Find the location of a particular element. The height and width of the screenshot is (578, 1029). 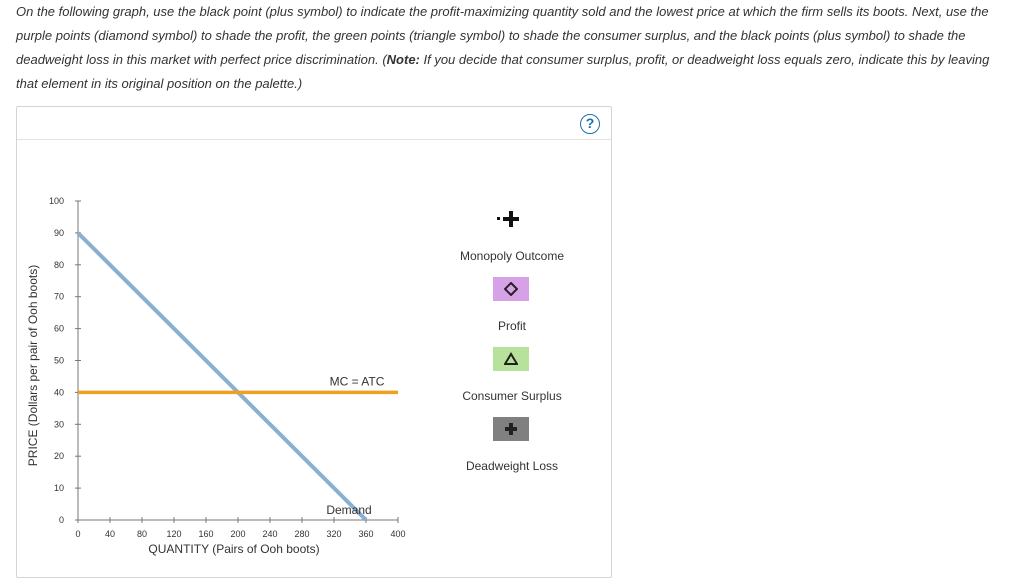

black-plus-icon is located at coordinates (508, 219).